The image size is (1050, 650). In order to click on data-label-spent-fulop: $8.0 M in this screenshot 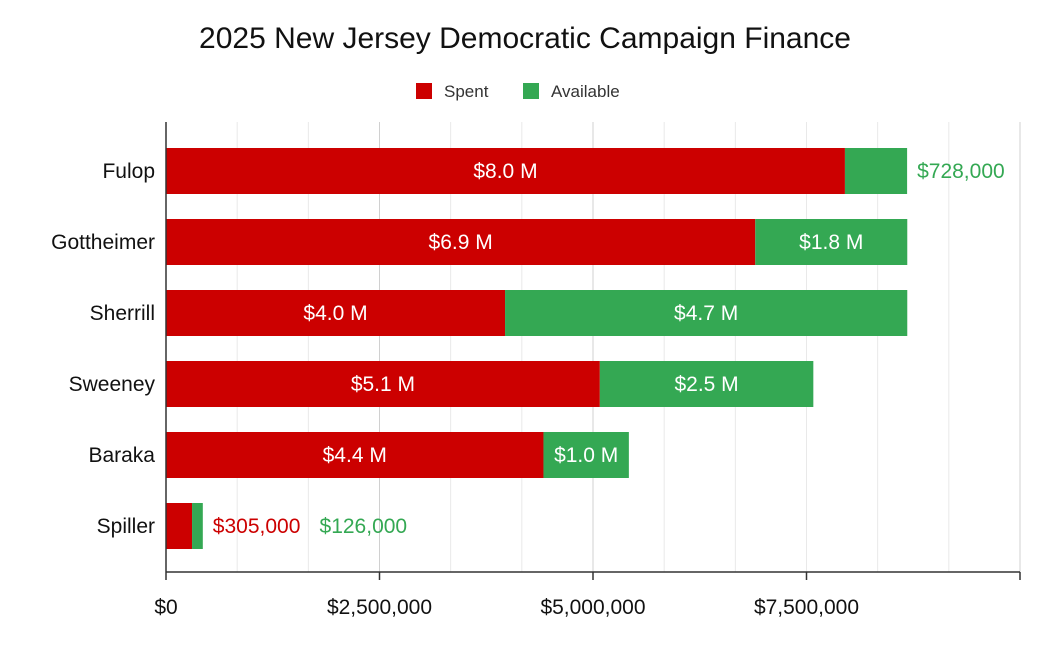, I will do `click(505, 171)`.